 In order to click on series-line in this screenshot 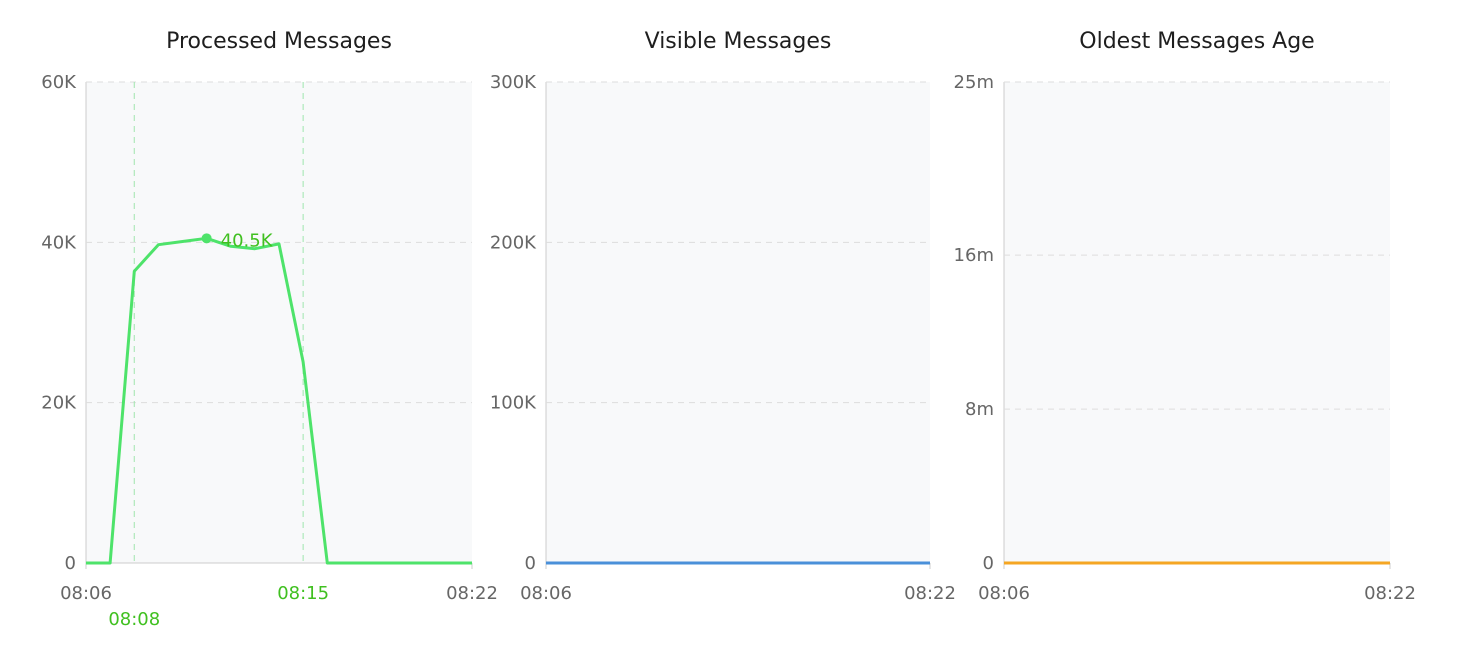, I will do `click(279, 400)`.